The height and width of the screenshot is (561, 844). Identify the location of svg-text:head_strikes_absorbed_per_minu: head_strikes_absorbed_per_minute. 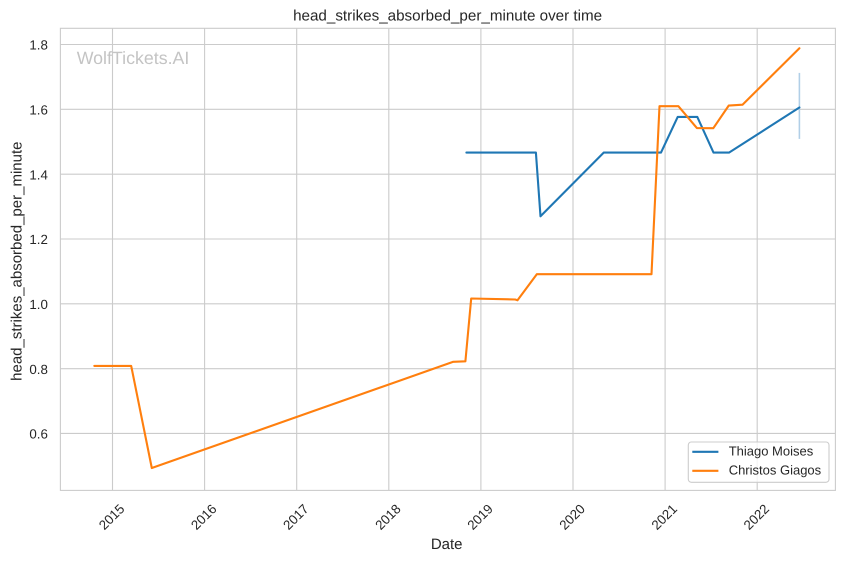
(17, 261).